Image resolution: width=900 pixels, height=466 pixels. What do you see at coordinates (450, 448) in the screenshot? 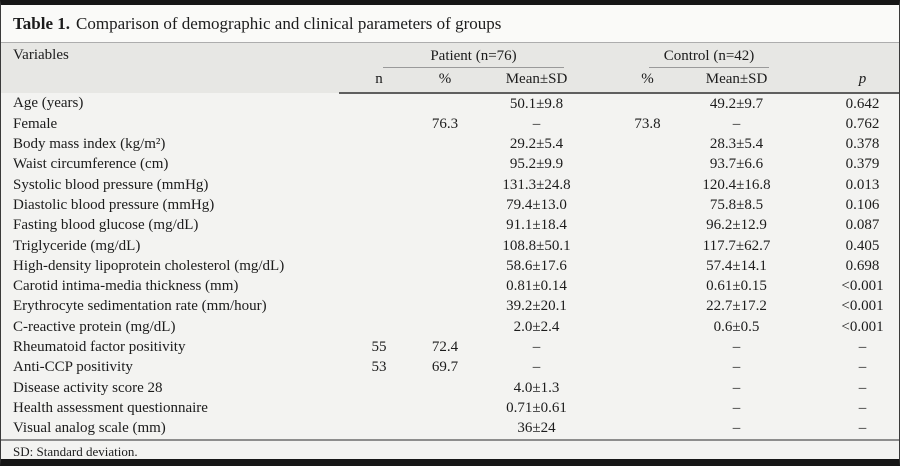
I see `table-footnote: SD: Standard deviation.` at bounding box center [450, 448].